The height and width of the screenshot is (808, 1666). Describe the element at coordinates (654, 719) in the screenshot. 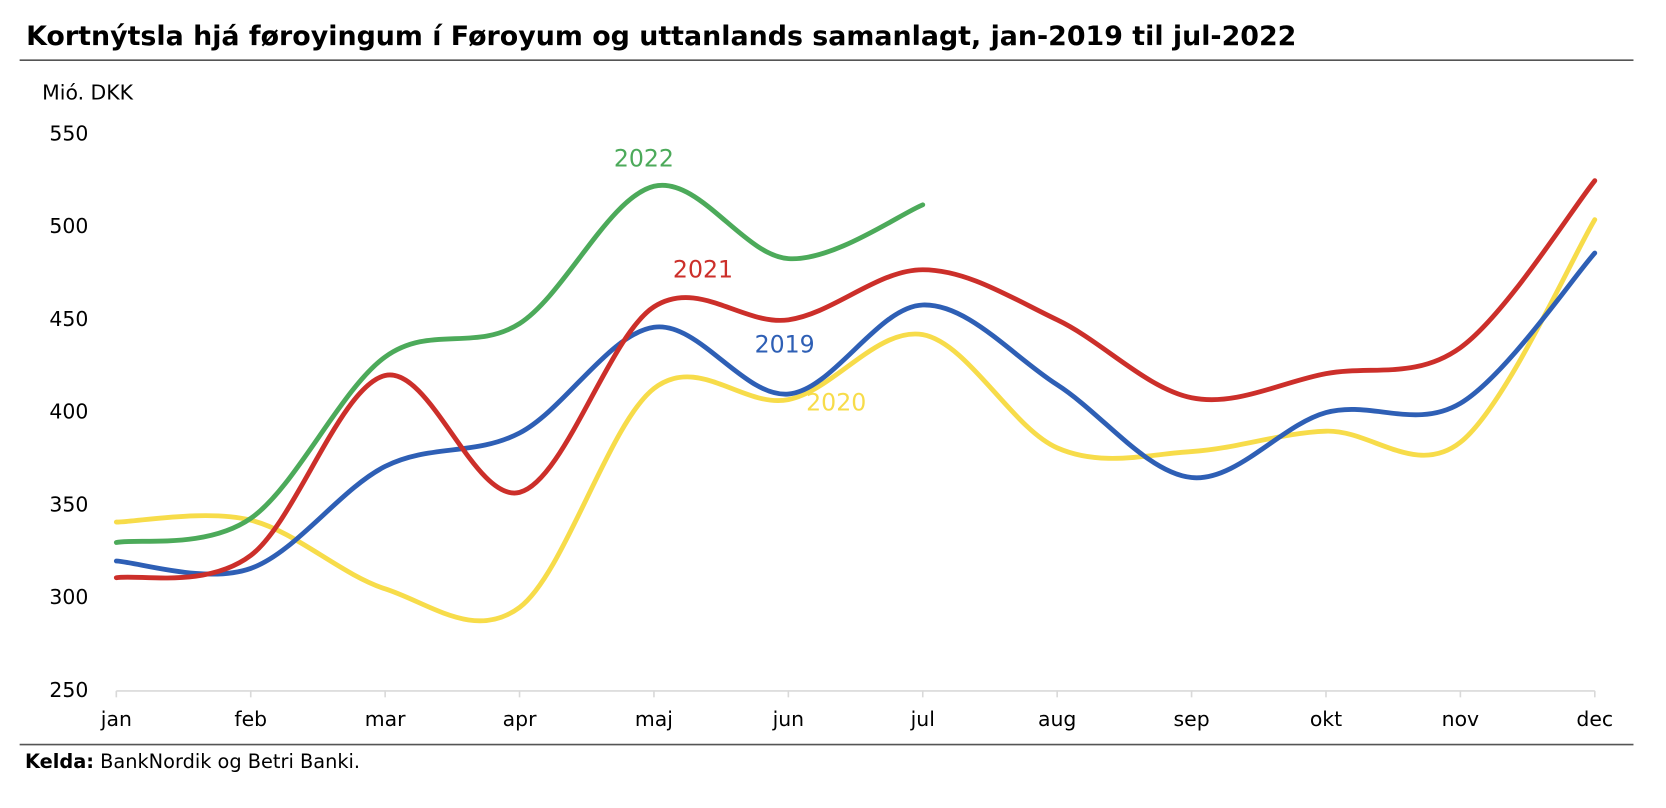

I see `x-tick-label: maj` at that location.